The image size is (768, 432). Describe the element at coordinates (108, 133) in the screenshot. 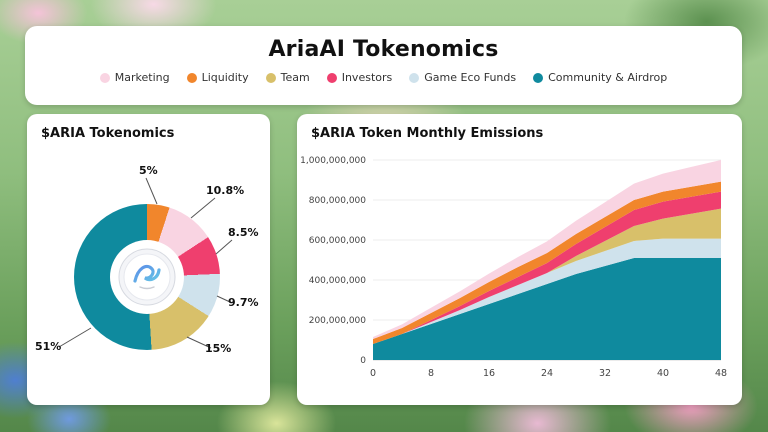

I see `donut-card-title: $ARIA Tokenomics` at that location.